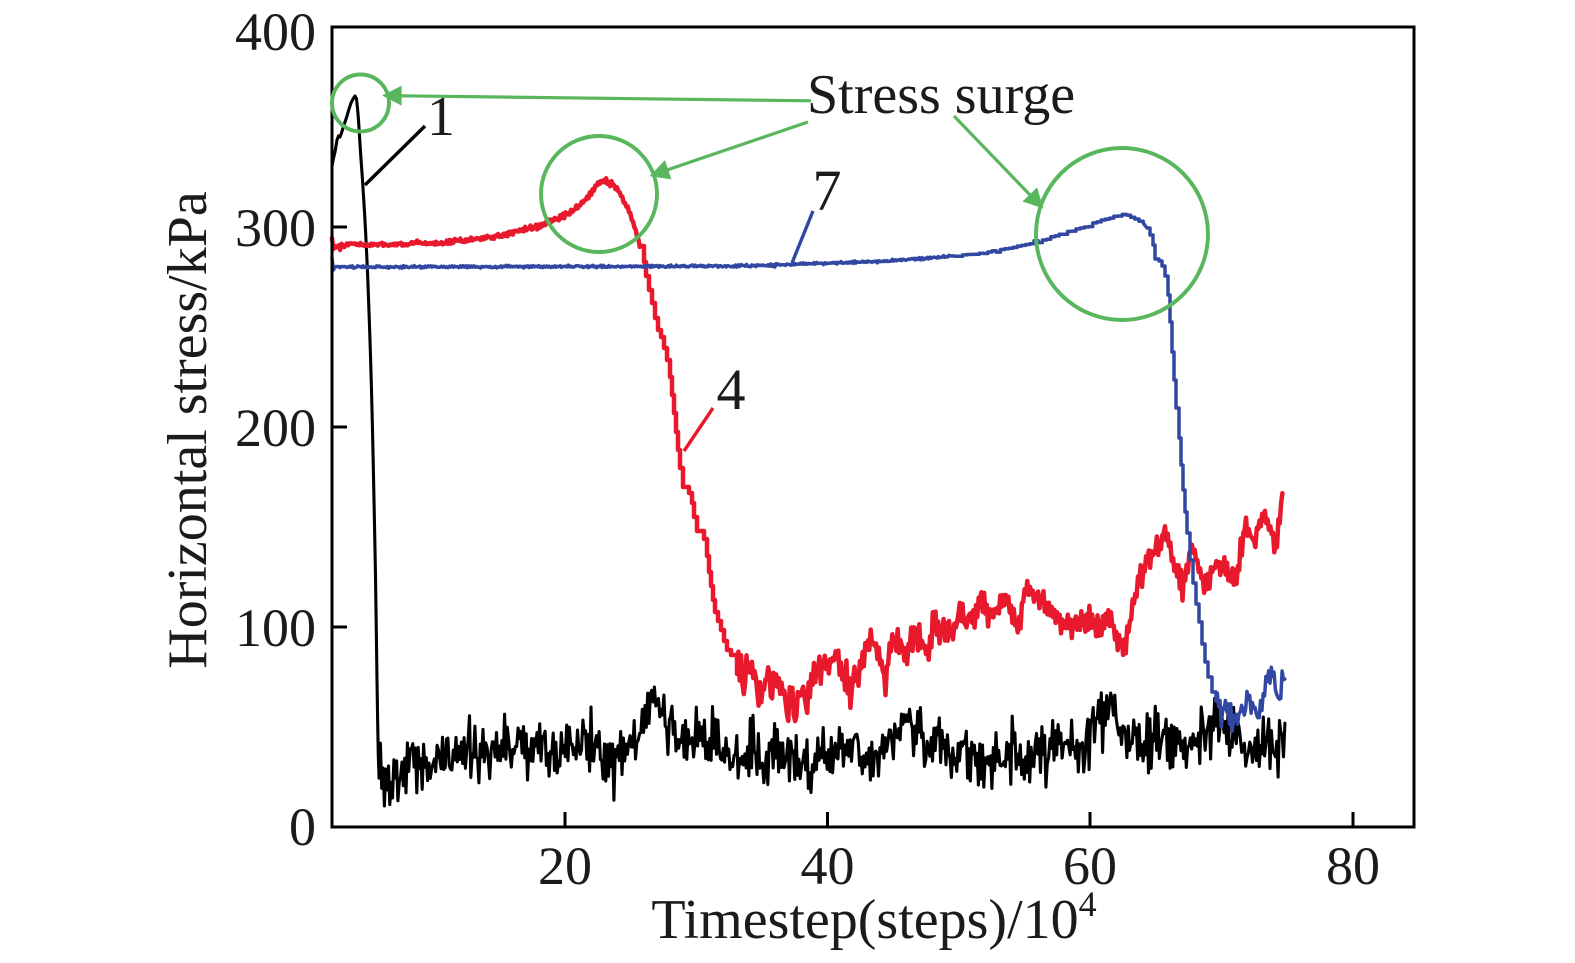 This screenshot has width=1575, height=963. I want to click on svg-text: Horizontal stress/kPa, so click(188, 430).